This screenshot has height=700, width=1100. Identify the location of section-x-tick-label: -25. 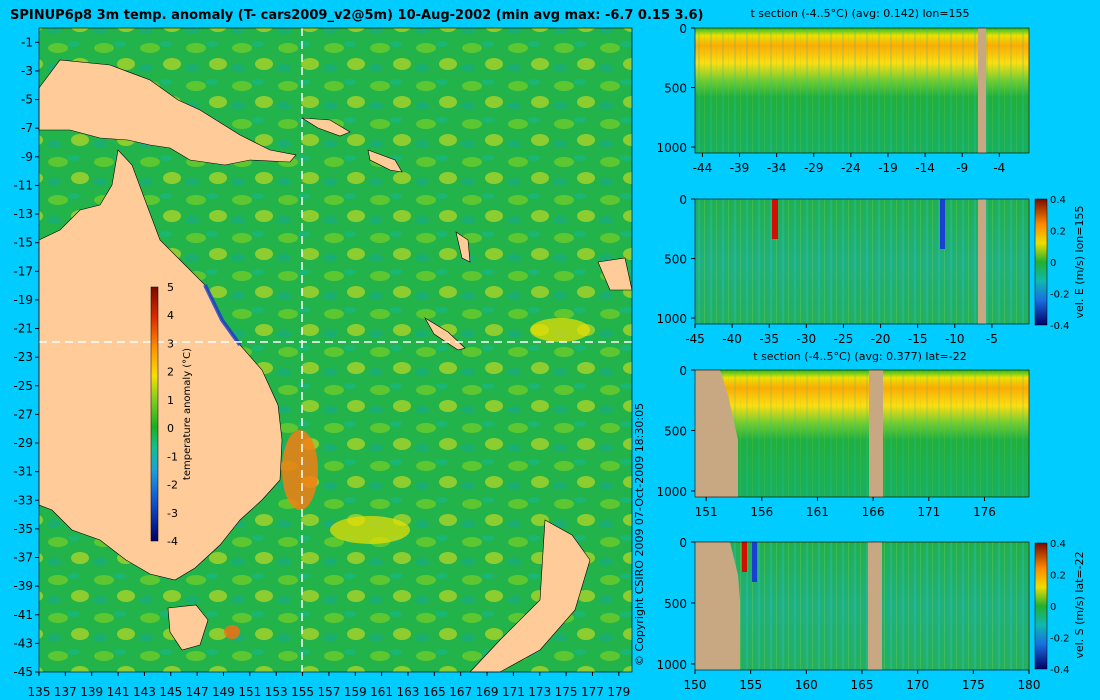
(844, 339).